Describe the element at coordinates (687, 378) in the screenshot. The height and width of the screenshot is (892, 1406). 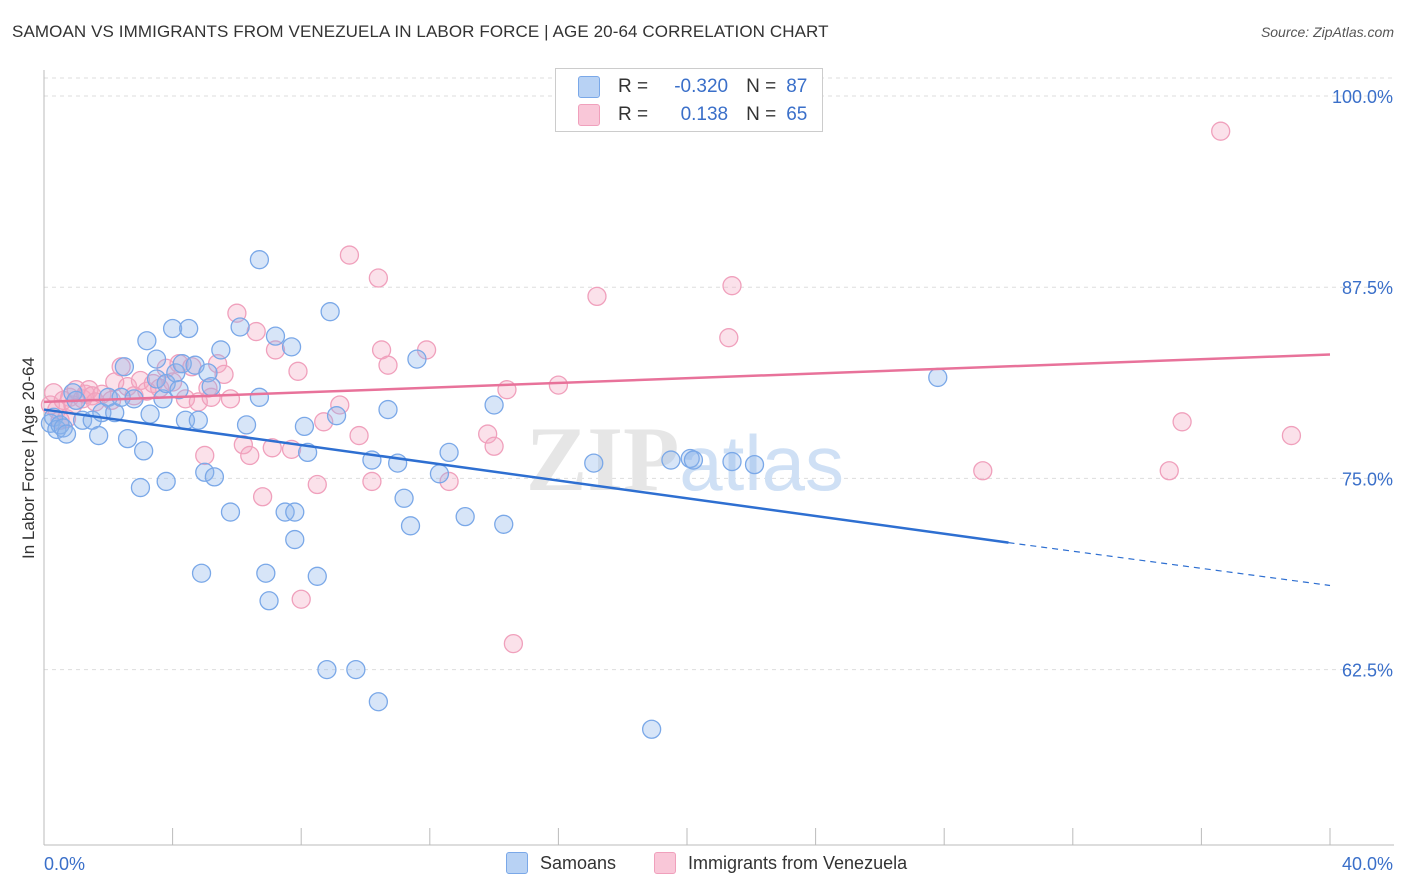
I see `venezuela-trend-line` at that location.